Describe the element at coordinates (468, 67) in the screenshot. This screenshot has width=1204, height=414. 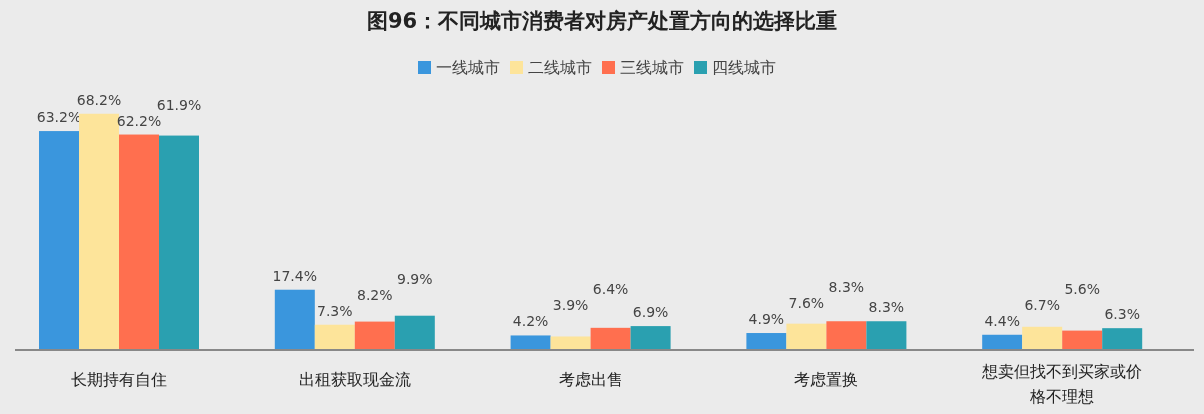
I see `legend-label: 一线城市` at that location.